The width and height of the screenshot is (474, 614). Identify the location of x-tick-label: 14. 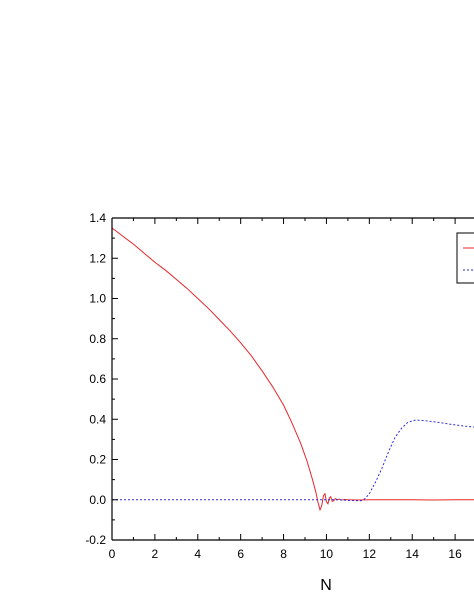
(413, 554).